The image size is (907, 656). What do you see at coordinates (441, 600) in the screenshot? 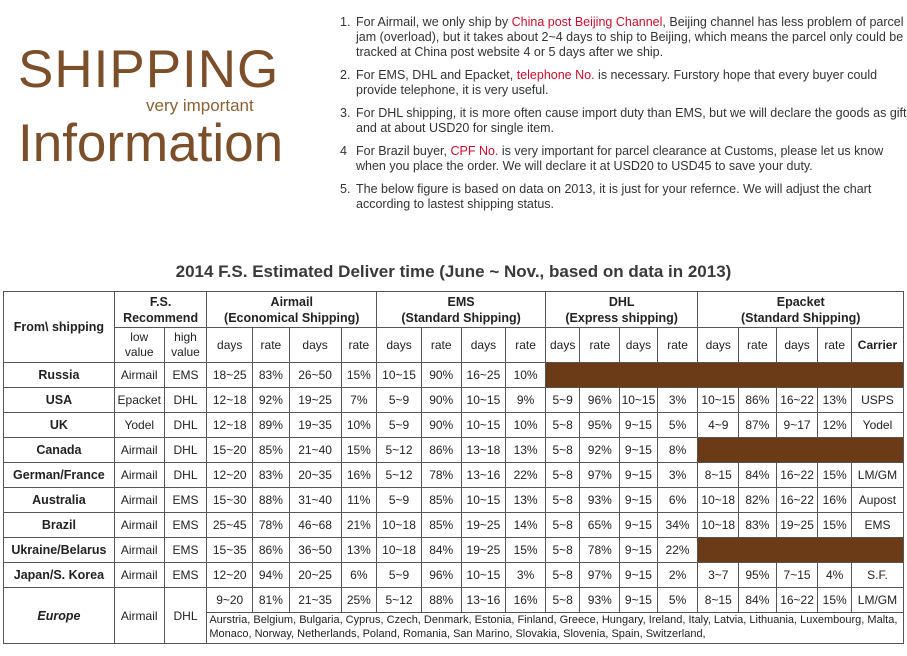
I see `ems-cell: 88%` at bounding box center [441, 600].